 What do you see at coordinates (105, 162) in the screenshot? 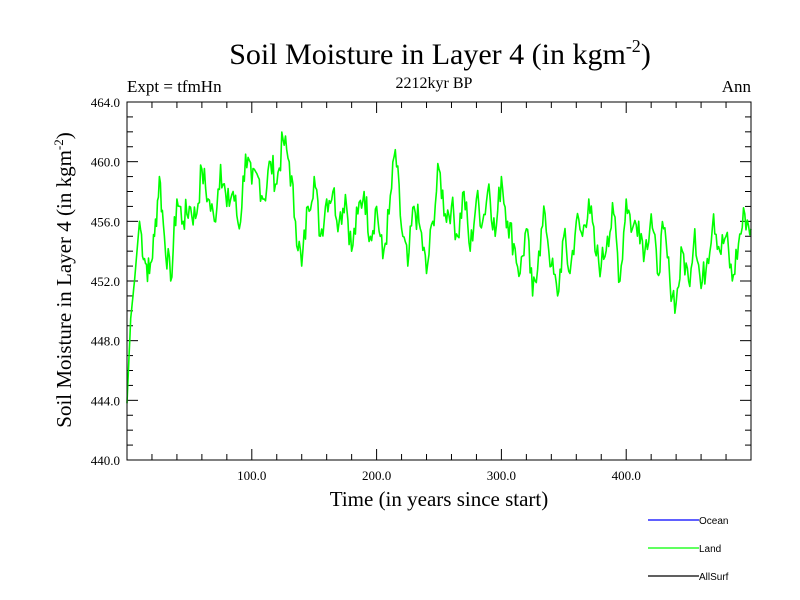
I see `y-tick-label: 460.0` at bounding box center [105, 162].